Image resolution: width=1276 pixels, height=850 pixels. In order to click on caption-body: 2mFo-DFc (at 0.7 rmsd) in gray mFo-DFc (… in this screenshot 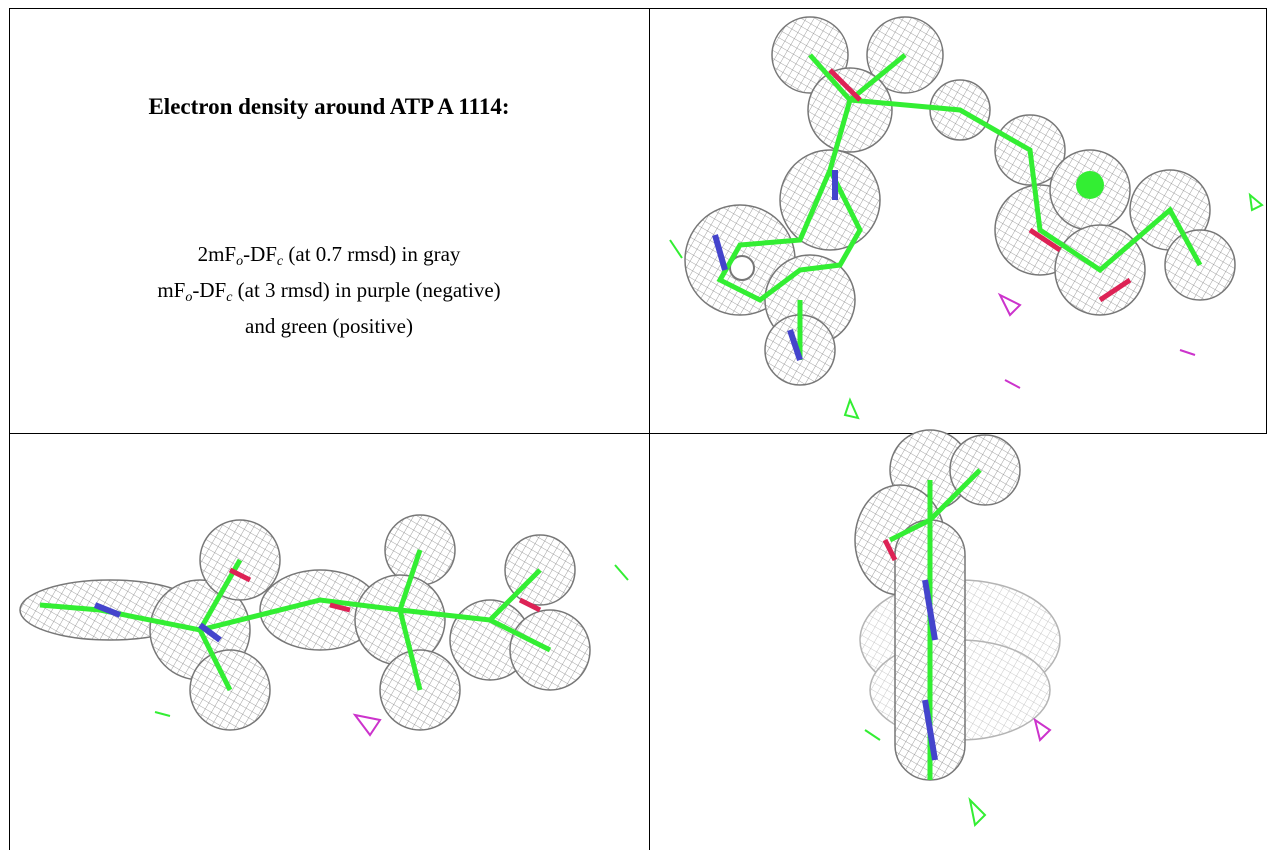, I will do `click(329, 290)`.